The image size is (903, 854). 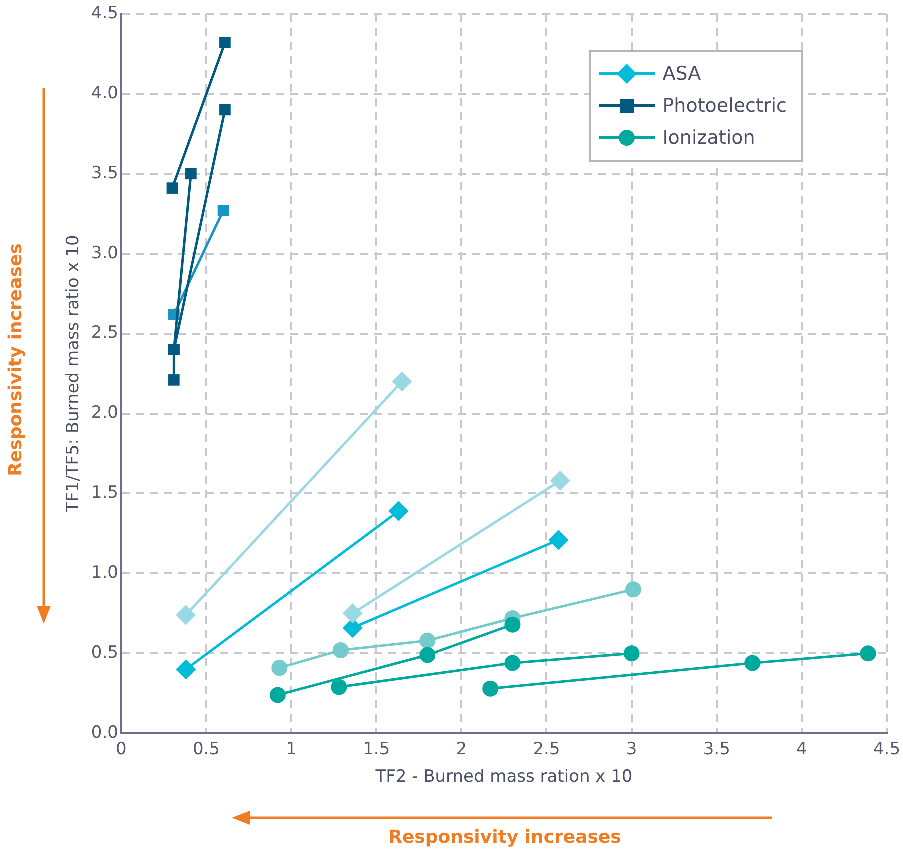 I want to click on y-tick-label: 0.0, so click(x=104, y=733).